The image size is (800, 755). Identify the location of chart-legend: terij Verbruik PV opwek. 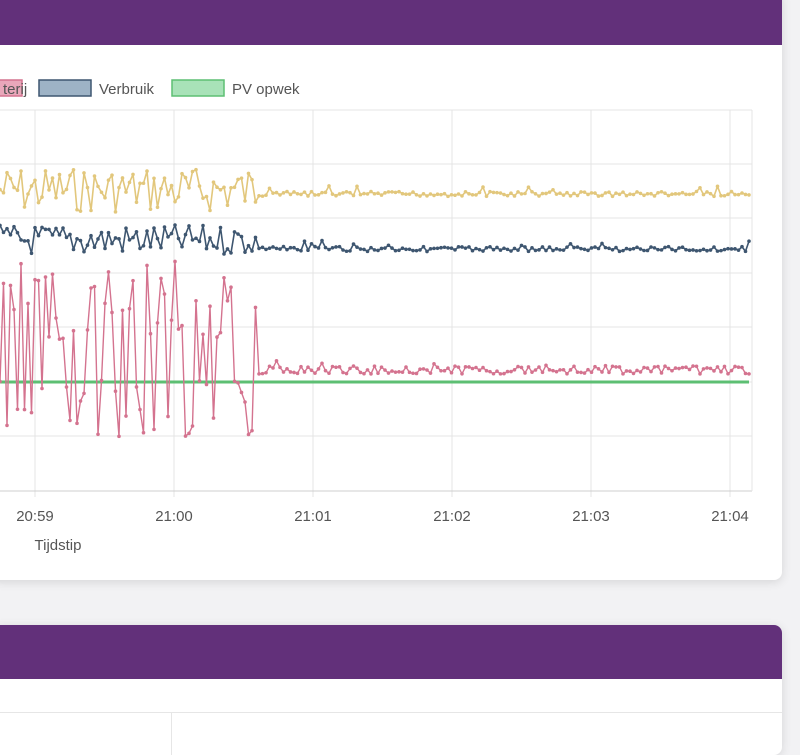
(150, 88).